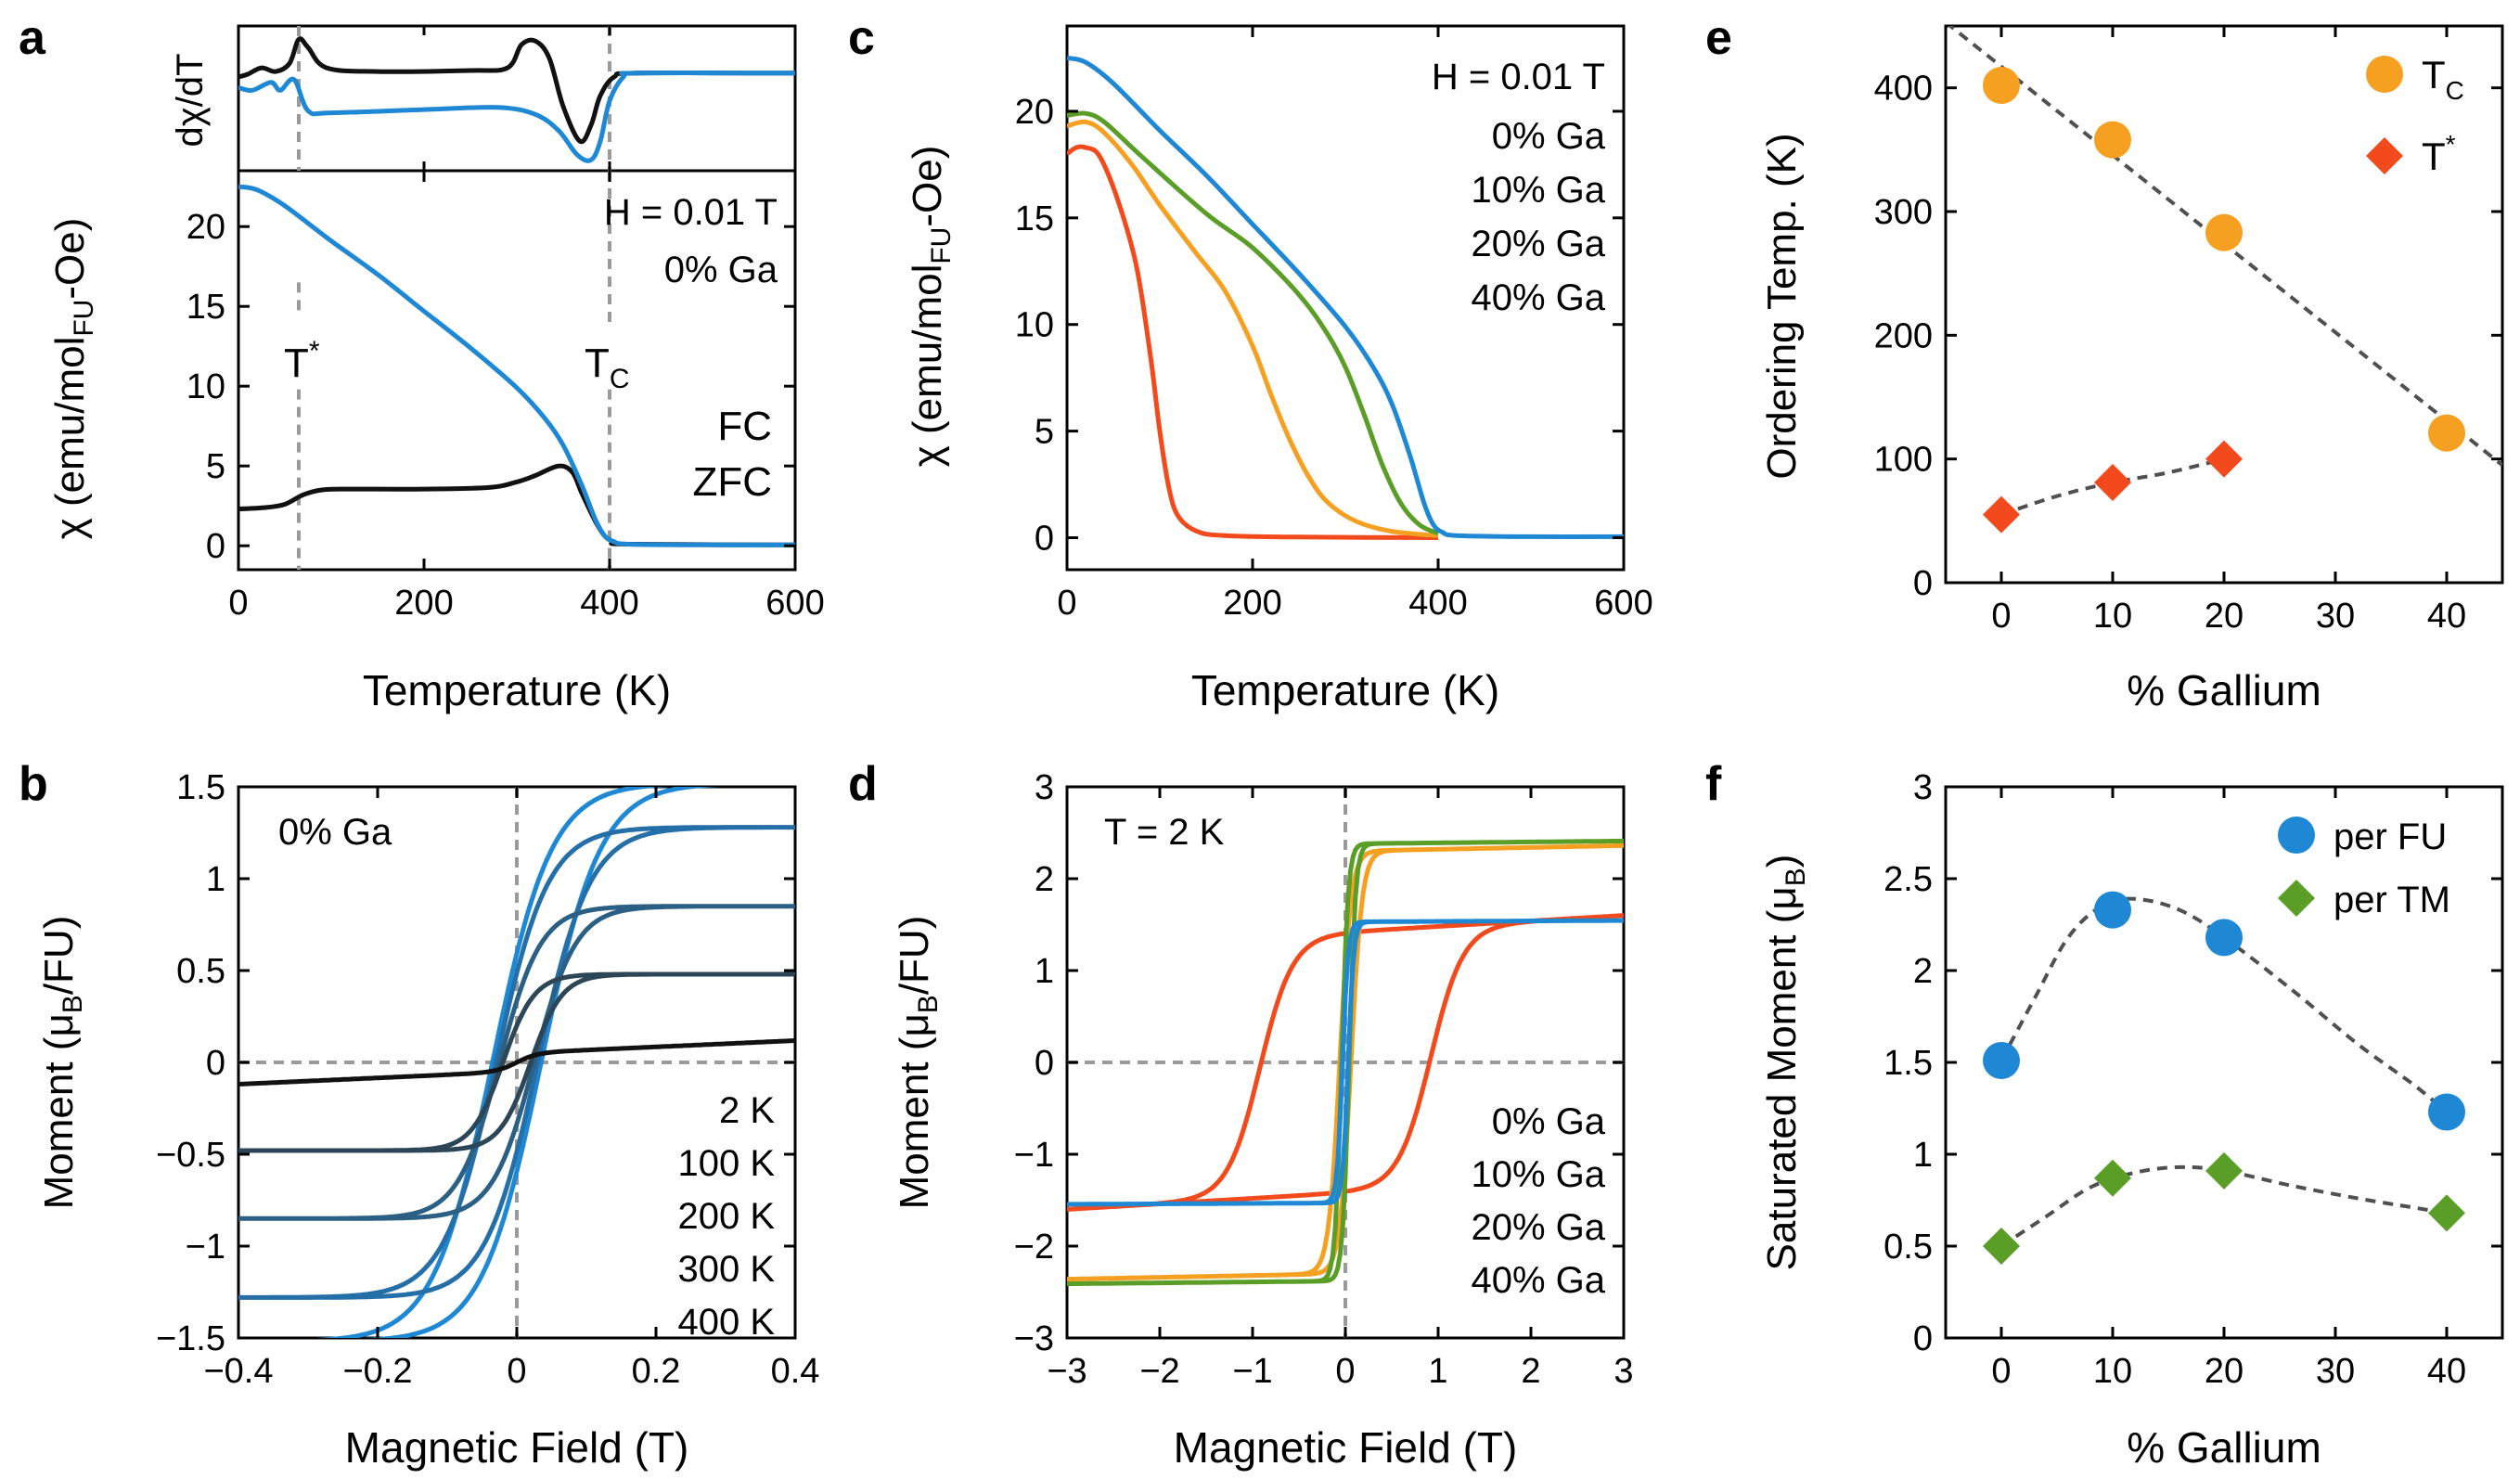 The height and width of the screenshot is (1479, 2520). Describe the element at coordinates (2384, 155) in the screenshot. I see `panel-e-legend-marker-tstar` at that location.